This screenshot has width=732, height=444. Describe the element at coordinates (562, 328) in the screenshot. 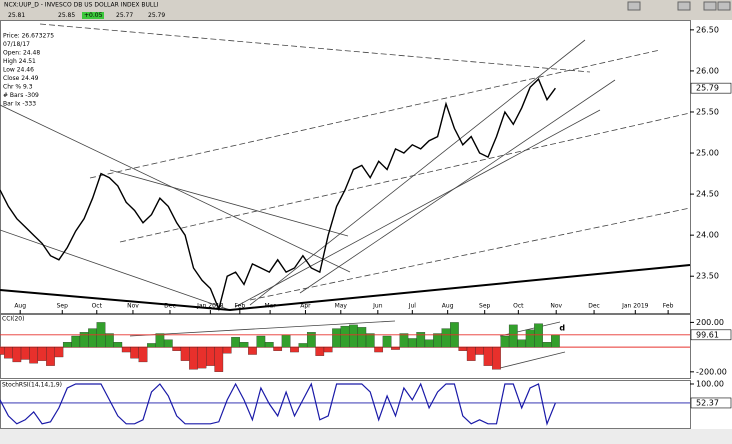

I see `annotation: d` at that location.